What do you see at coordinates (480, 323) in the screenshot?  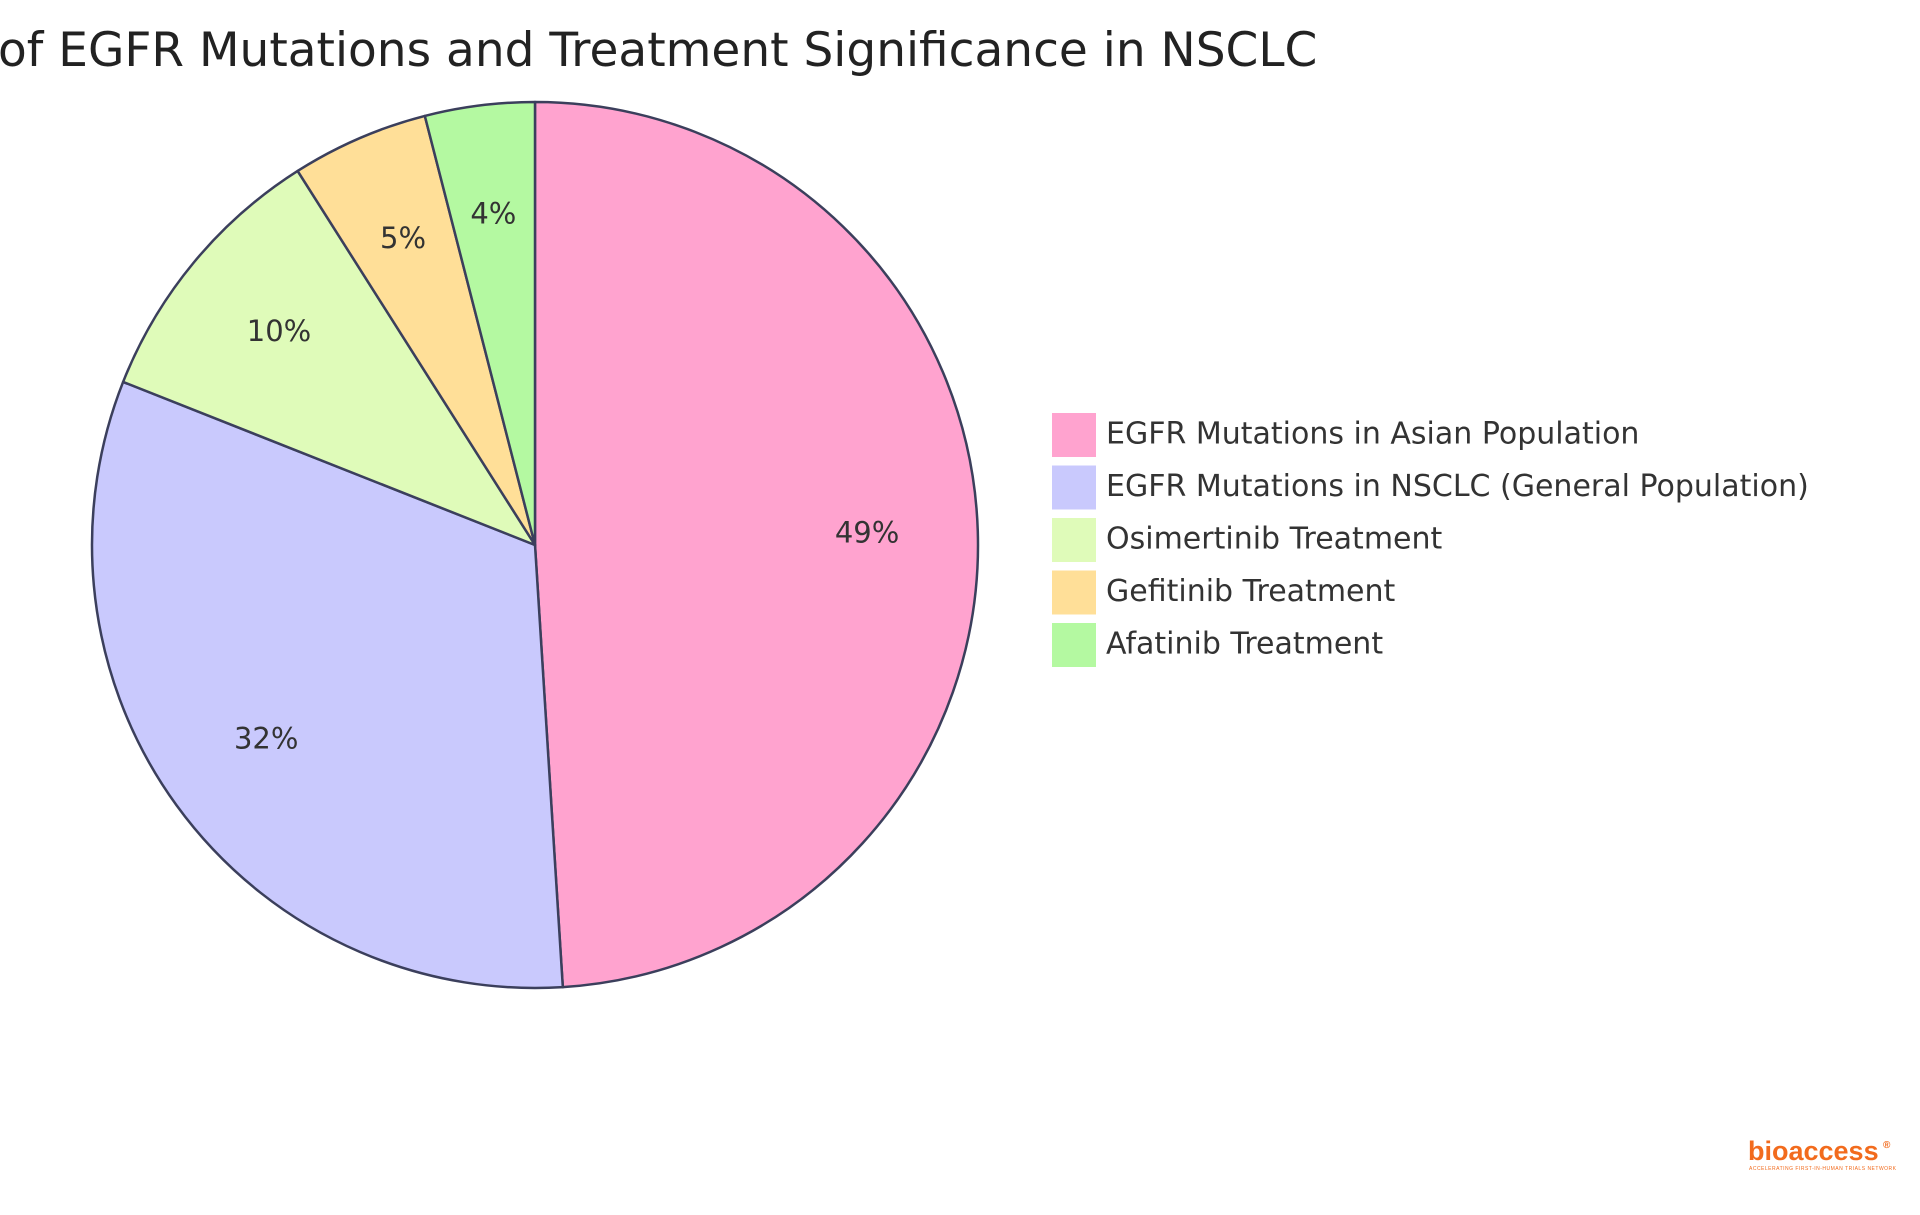 I see `pie-slice-afatinib-treatment` at bounding box center [480, 323].